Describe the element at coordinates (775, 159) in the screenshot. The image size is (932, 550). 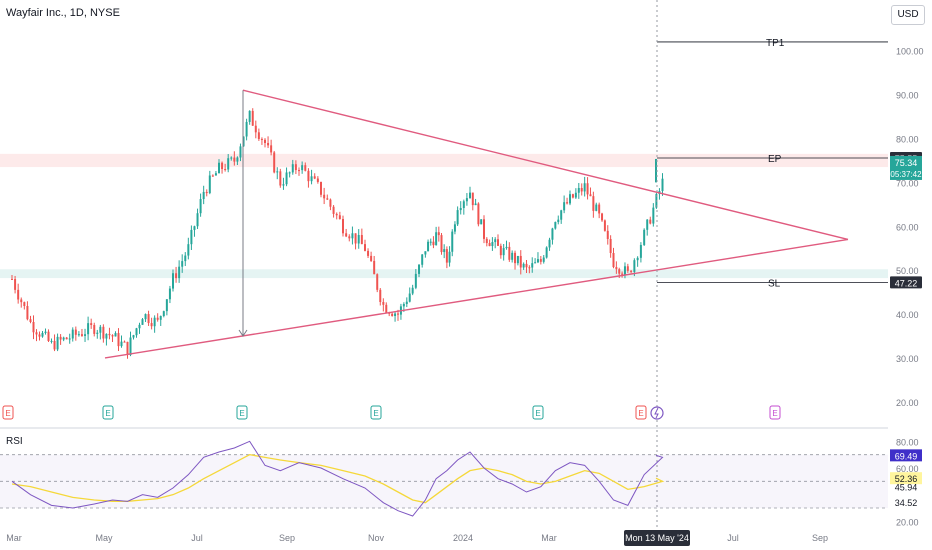
I see `ep-label: EP` at that location.